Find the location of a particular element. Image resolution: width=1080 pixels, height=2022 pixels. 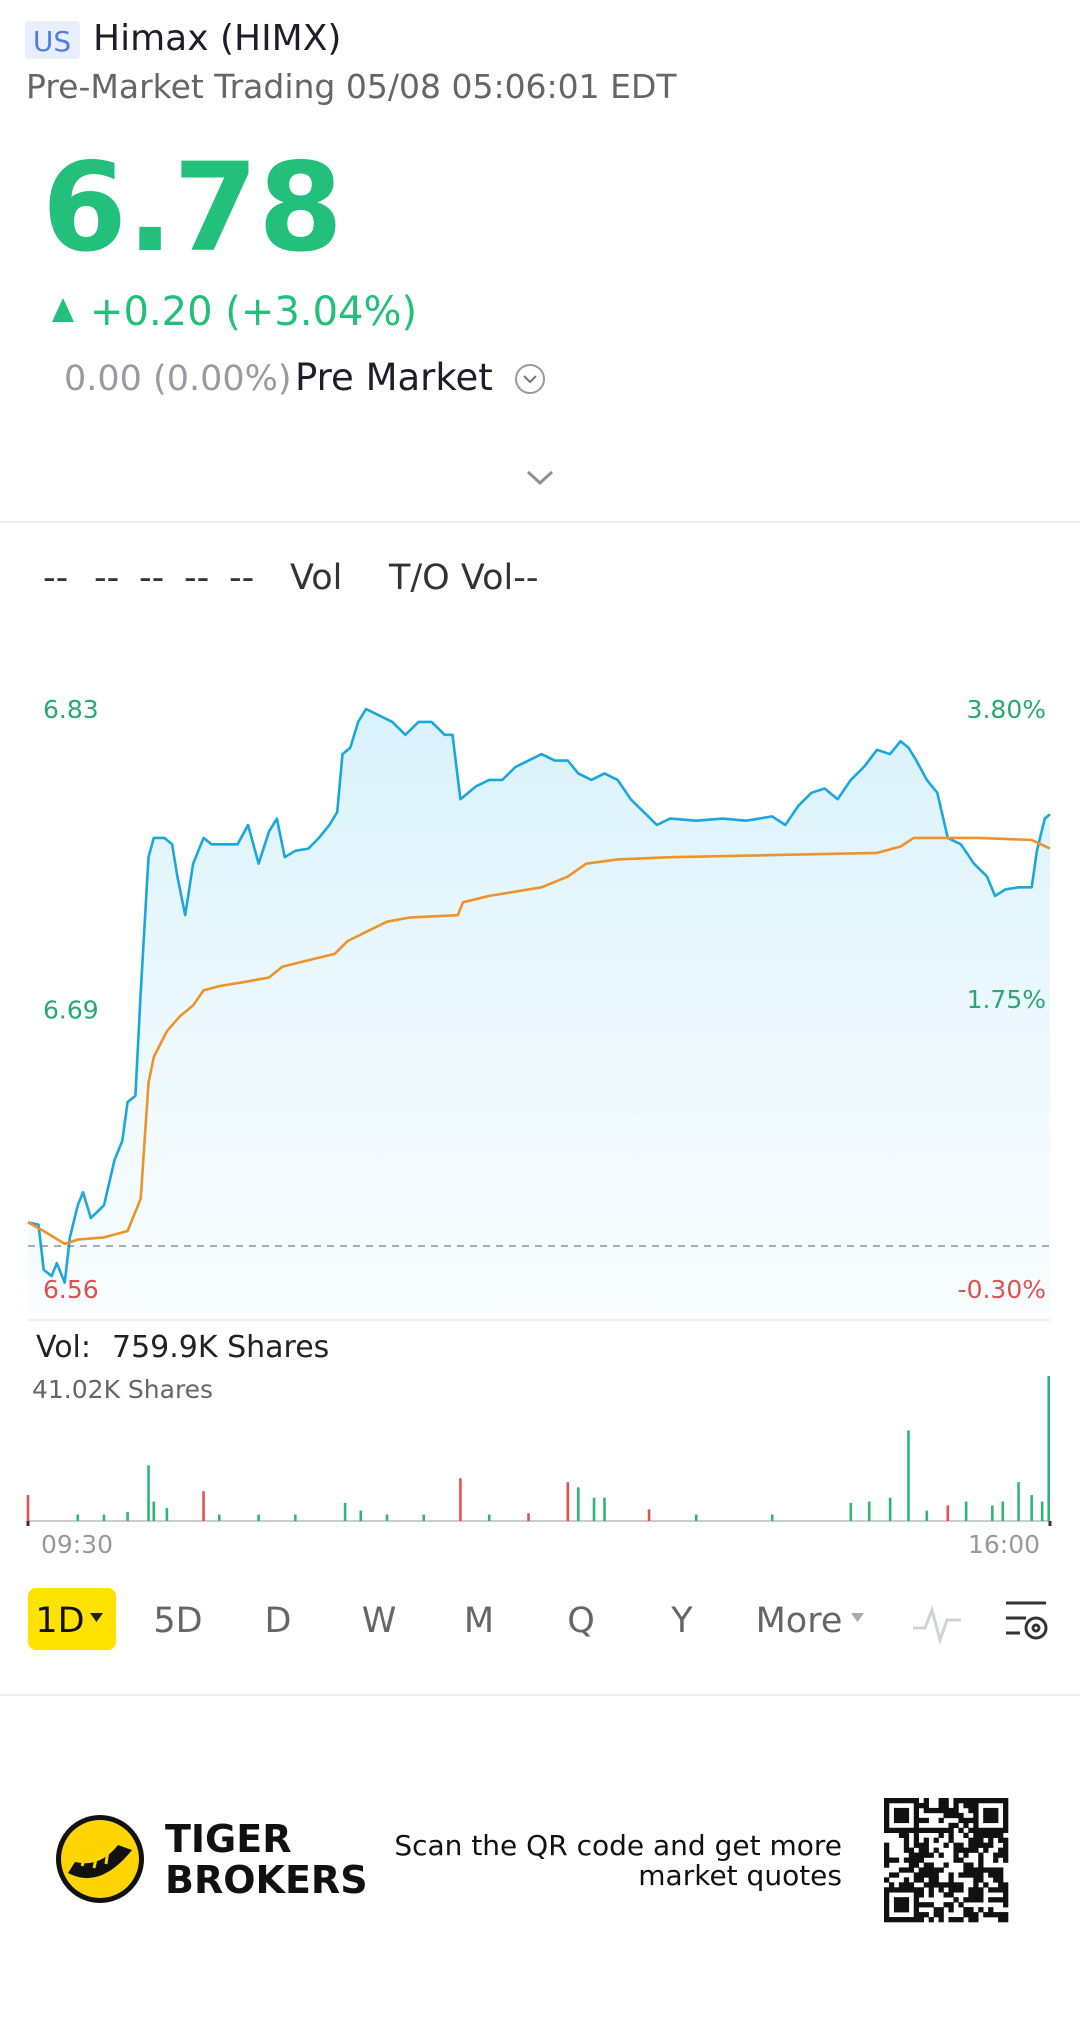

y-tick-label: 6.83 is located at coordinates (71, 709).